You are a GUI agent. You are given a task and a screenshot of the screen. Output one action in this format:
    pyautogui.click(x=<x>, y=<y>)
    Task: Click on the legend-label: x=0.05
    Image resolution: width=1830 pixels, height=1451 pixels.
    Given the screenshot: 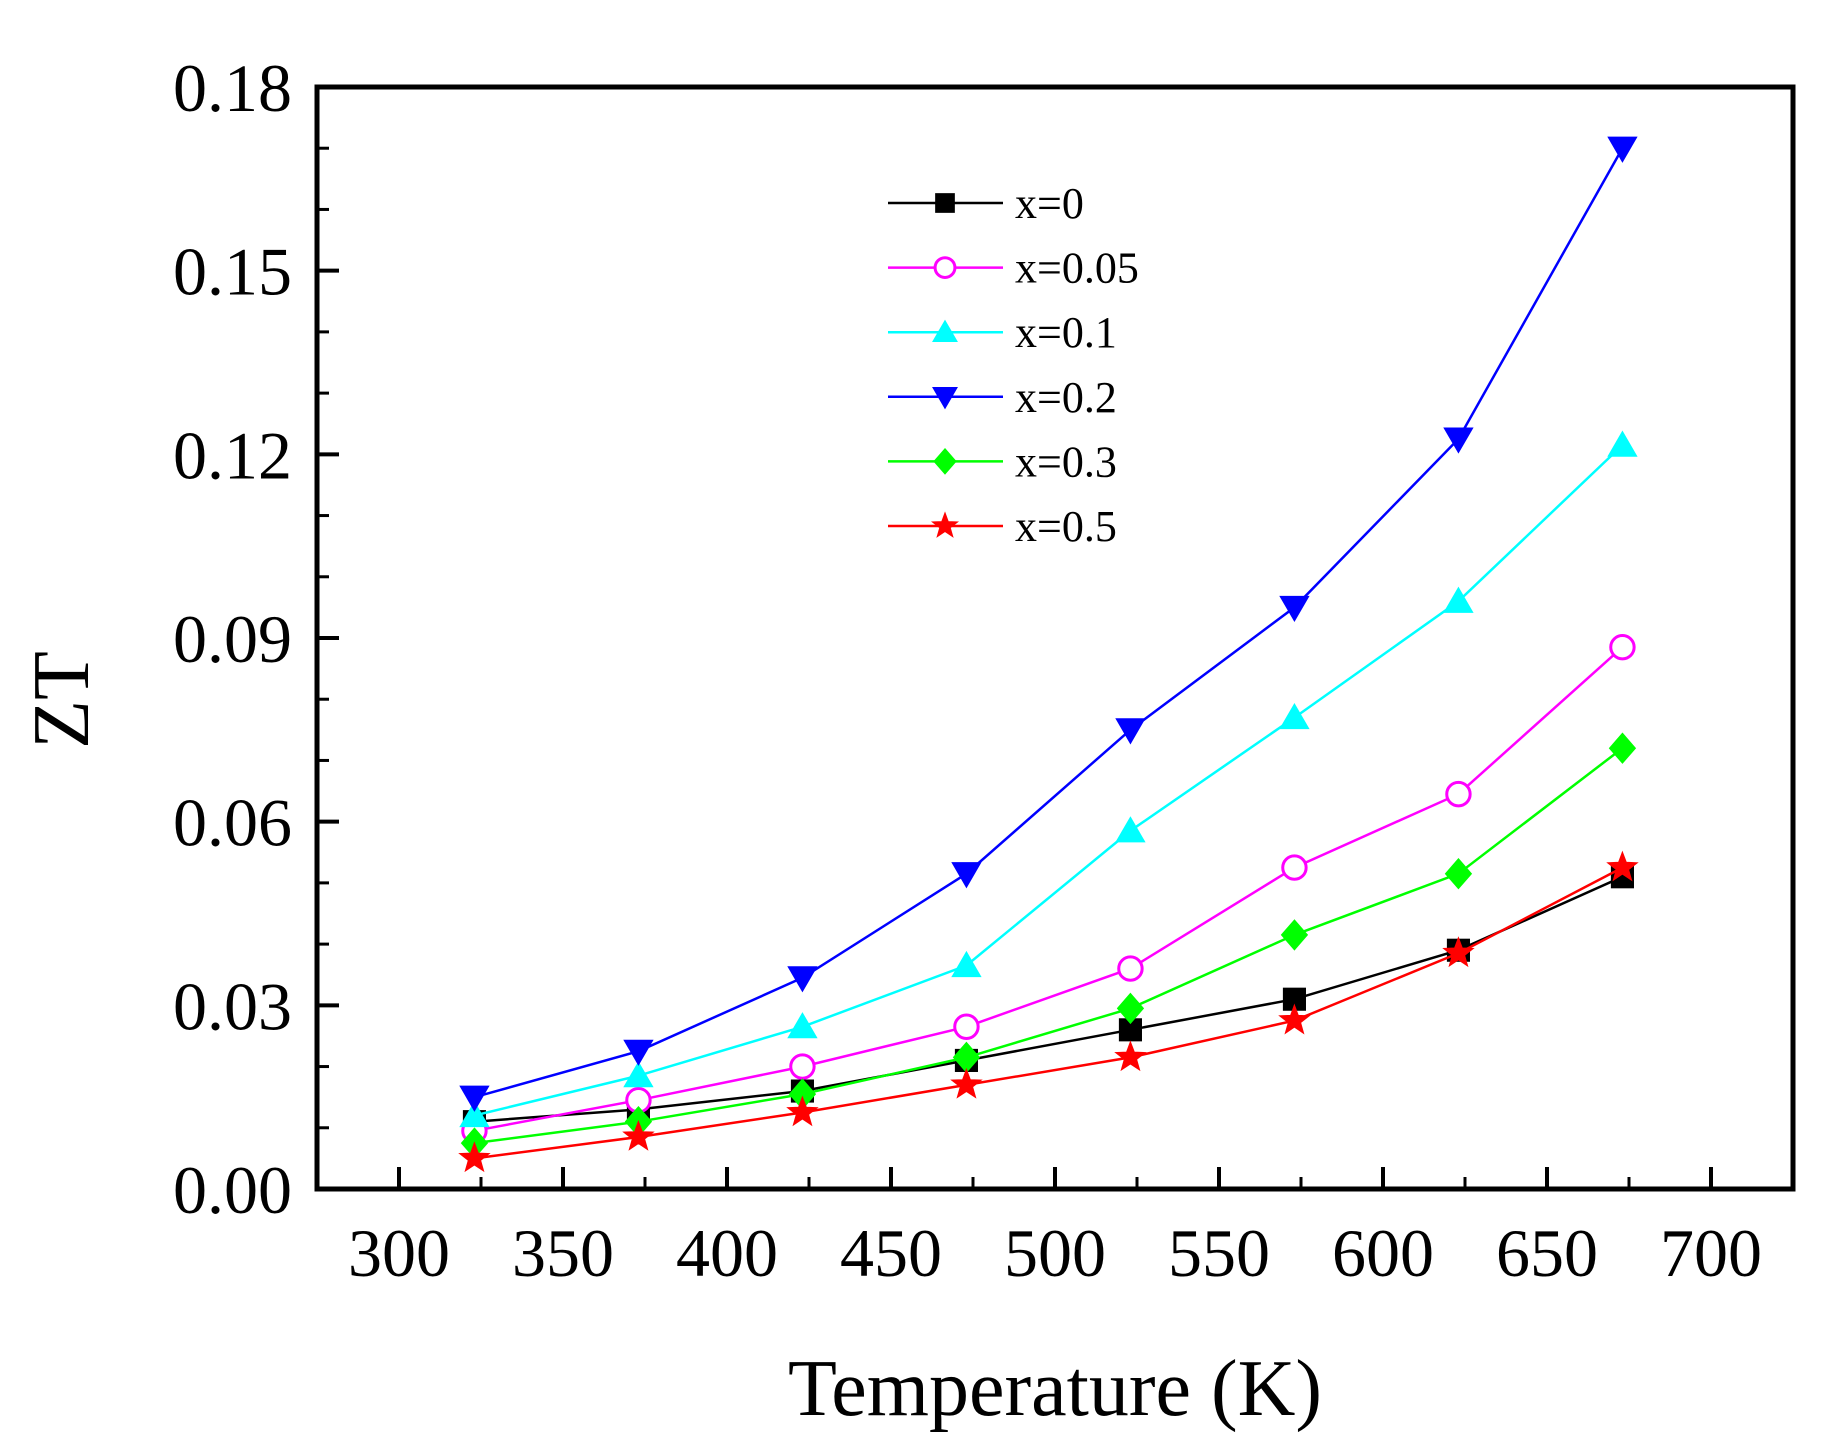 What is the action you would take?
    pyautogui.click(x=1077, y=268)
    